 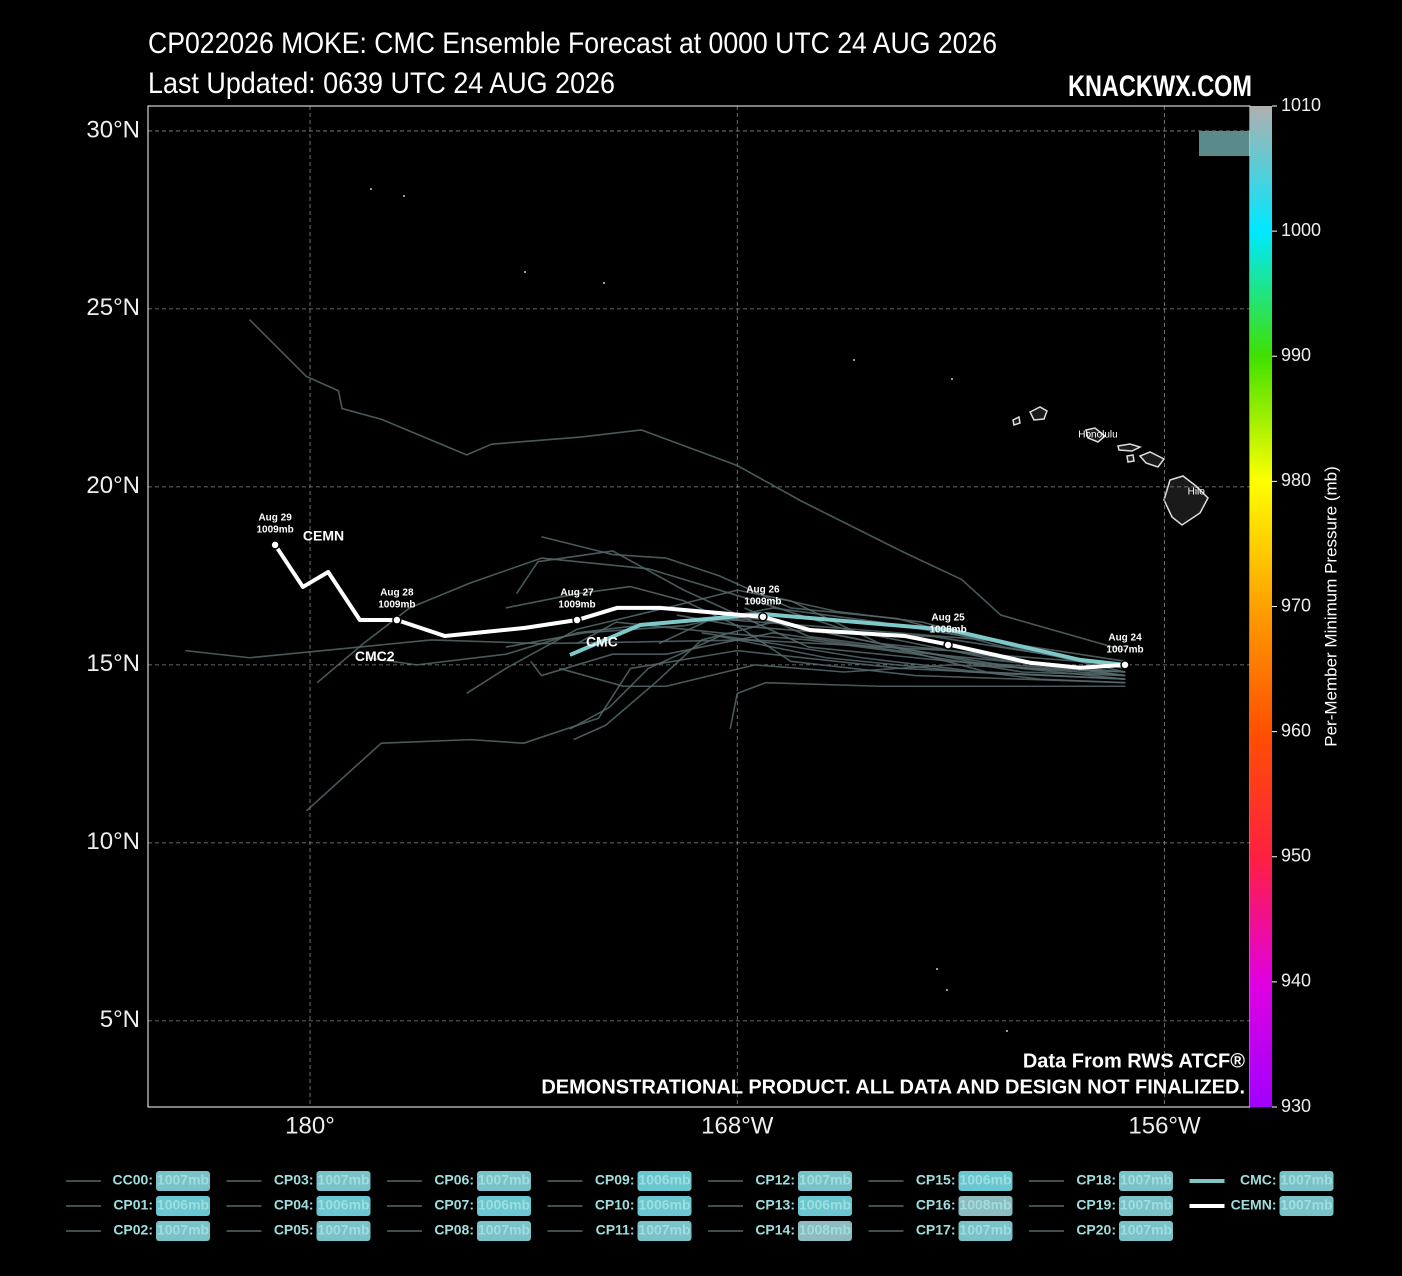 What do you see at coordinates (323, 535) in the screenshot?
I see `track-label: CEMN` at bounding box center [323, 535].